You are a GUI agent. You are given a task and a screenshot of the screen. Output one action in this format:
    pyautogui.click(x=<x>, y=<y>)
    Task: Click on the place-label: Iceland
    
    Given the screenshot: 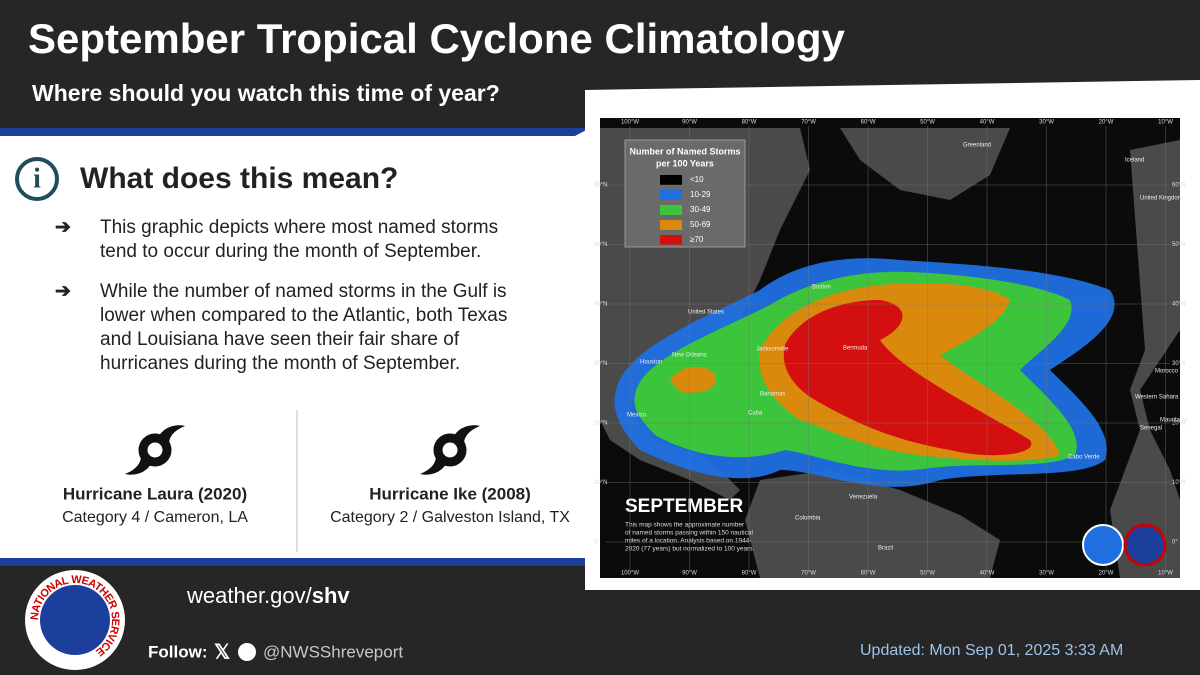 What is the action you would take?
    pyautogui.click(x=1134, y=161)
    